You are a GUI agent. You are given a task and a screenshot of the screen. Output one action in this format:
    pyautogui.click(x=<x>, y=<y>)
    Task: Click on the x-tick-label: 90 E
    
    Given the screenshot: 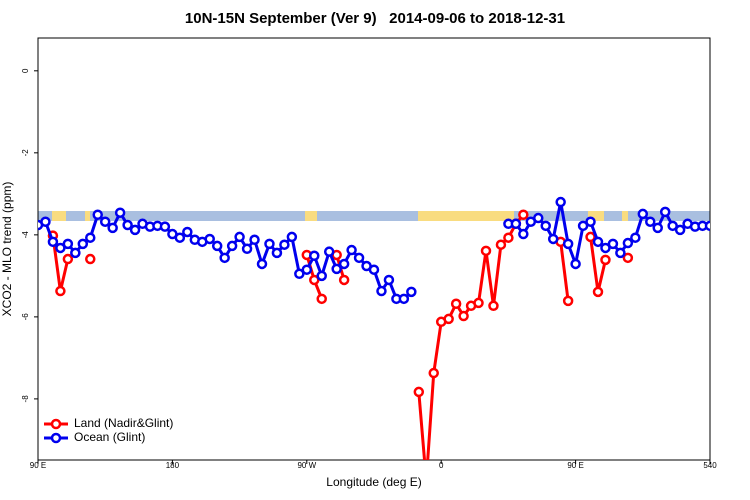 What is the action you would take?
    pyautogui.click(x=575, y=465)
    